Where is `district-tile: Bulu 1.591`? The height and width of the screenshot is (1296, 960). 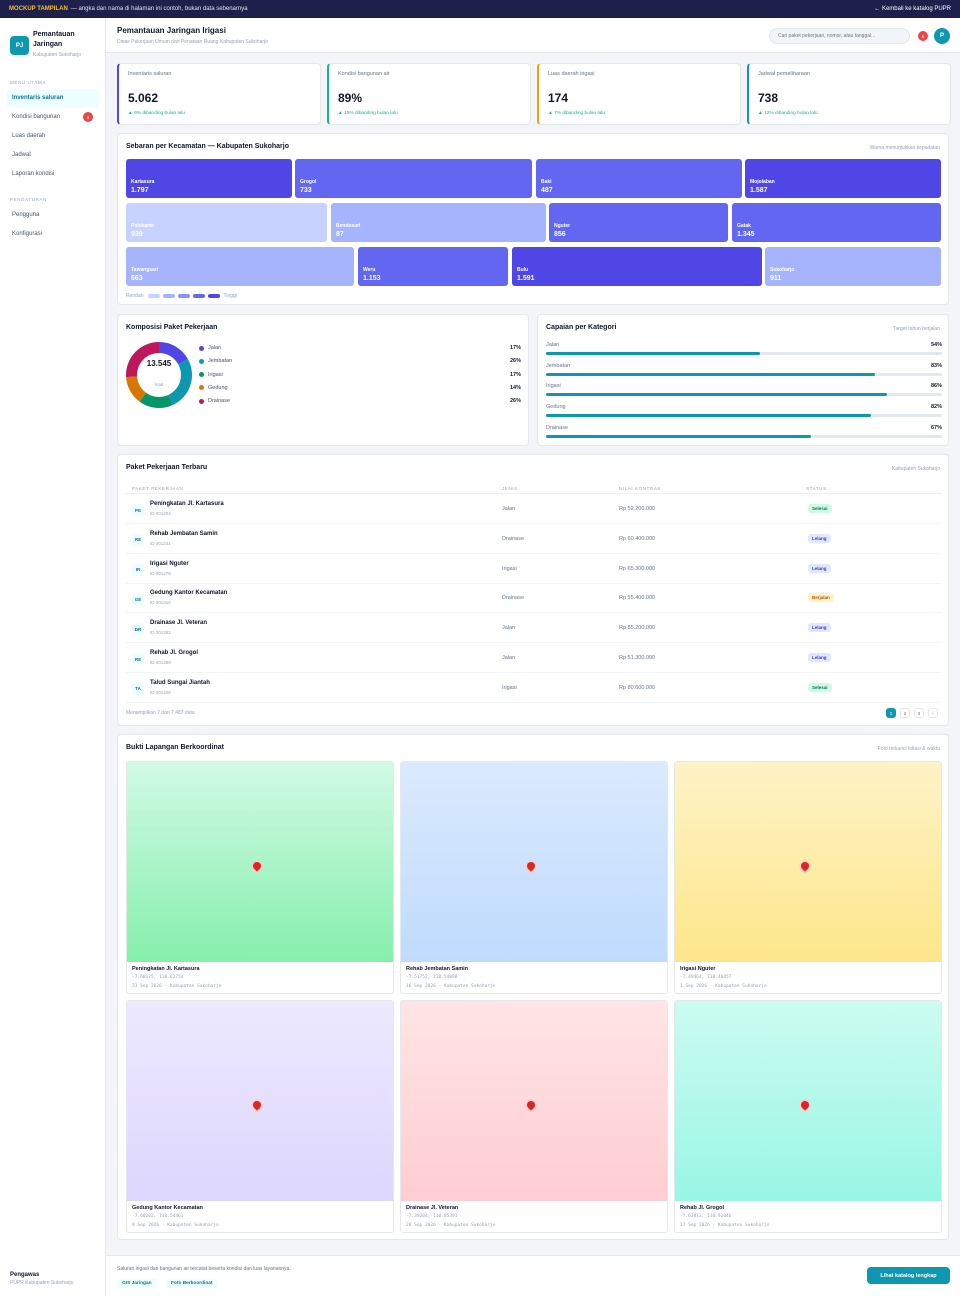 district-tile: Bulu 1.591 is located at coordinates (637, 266).